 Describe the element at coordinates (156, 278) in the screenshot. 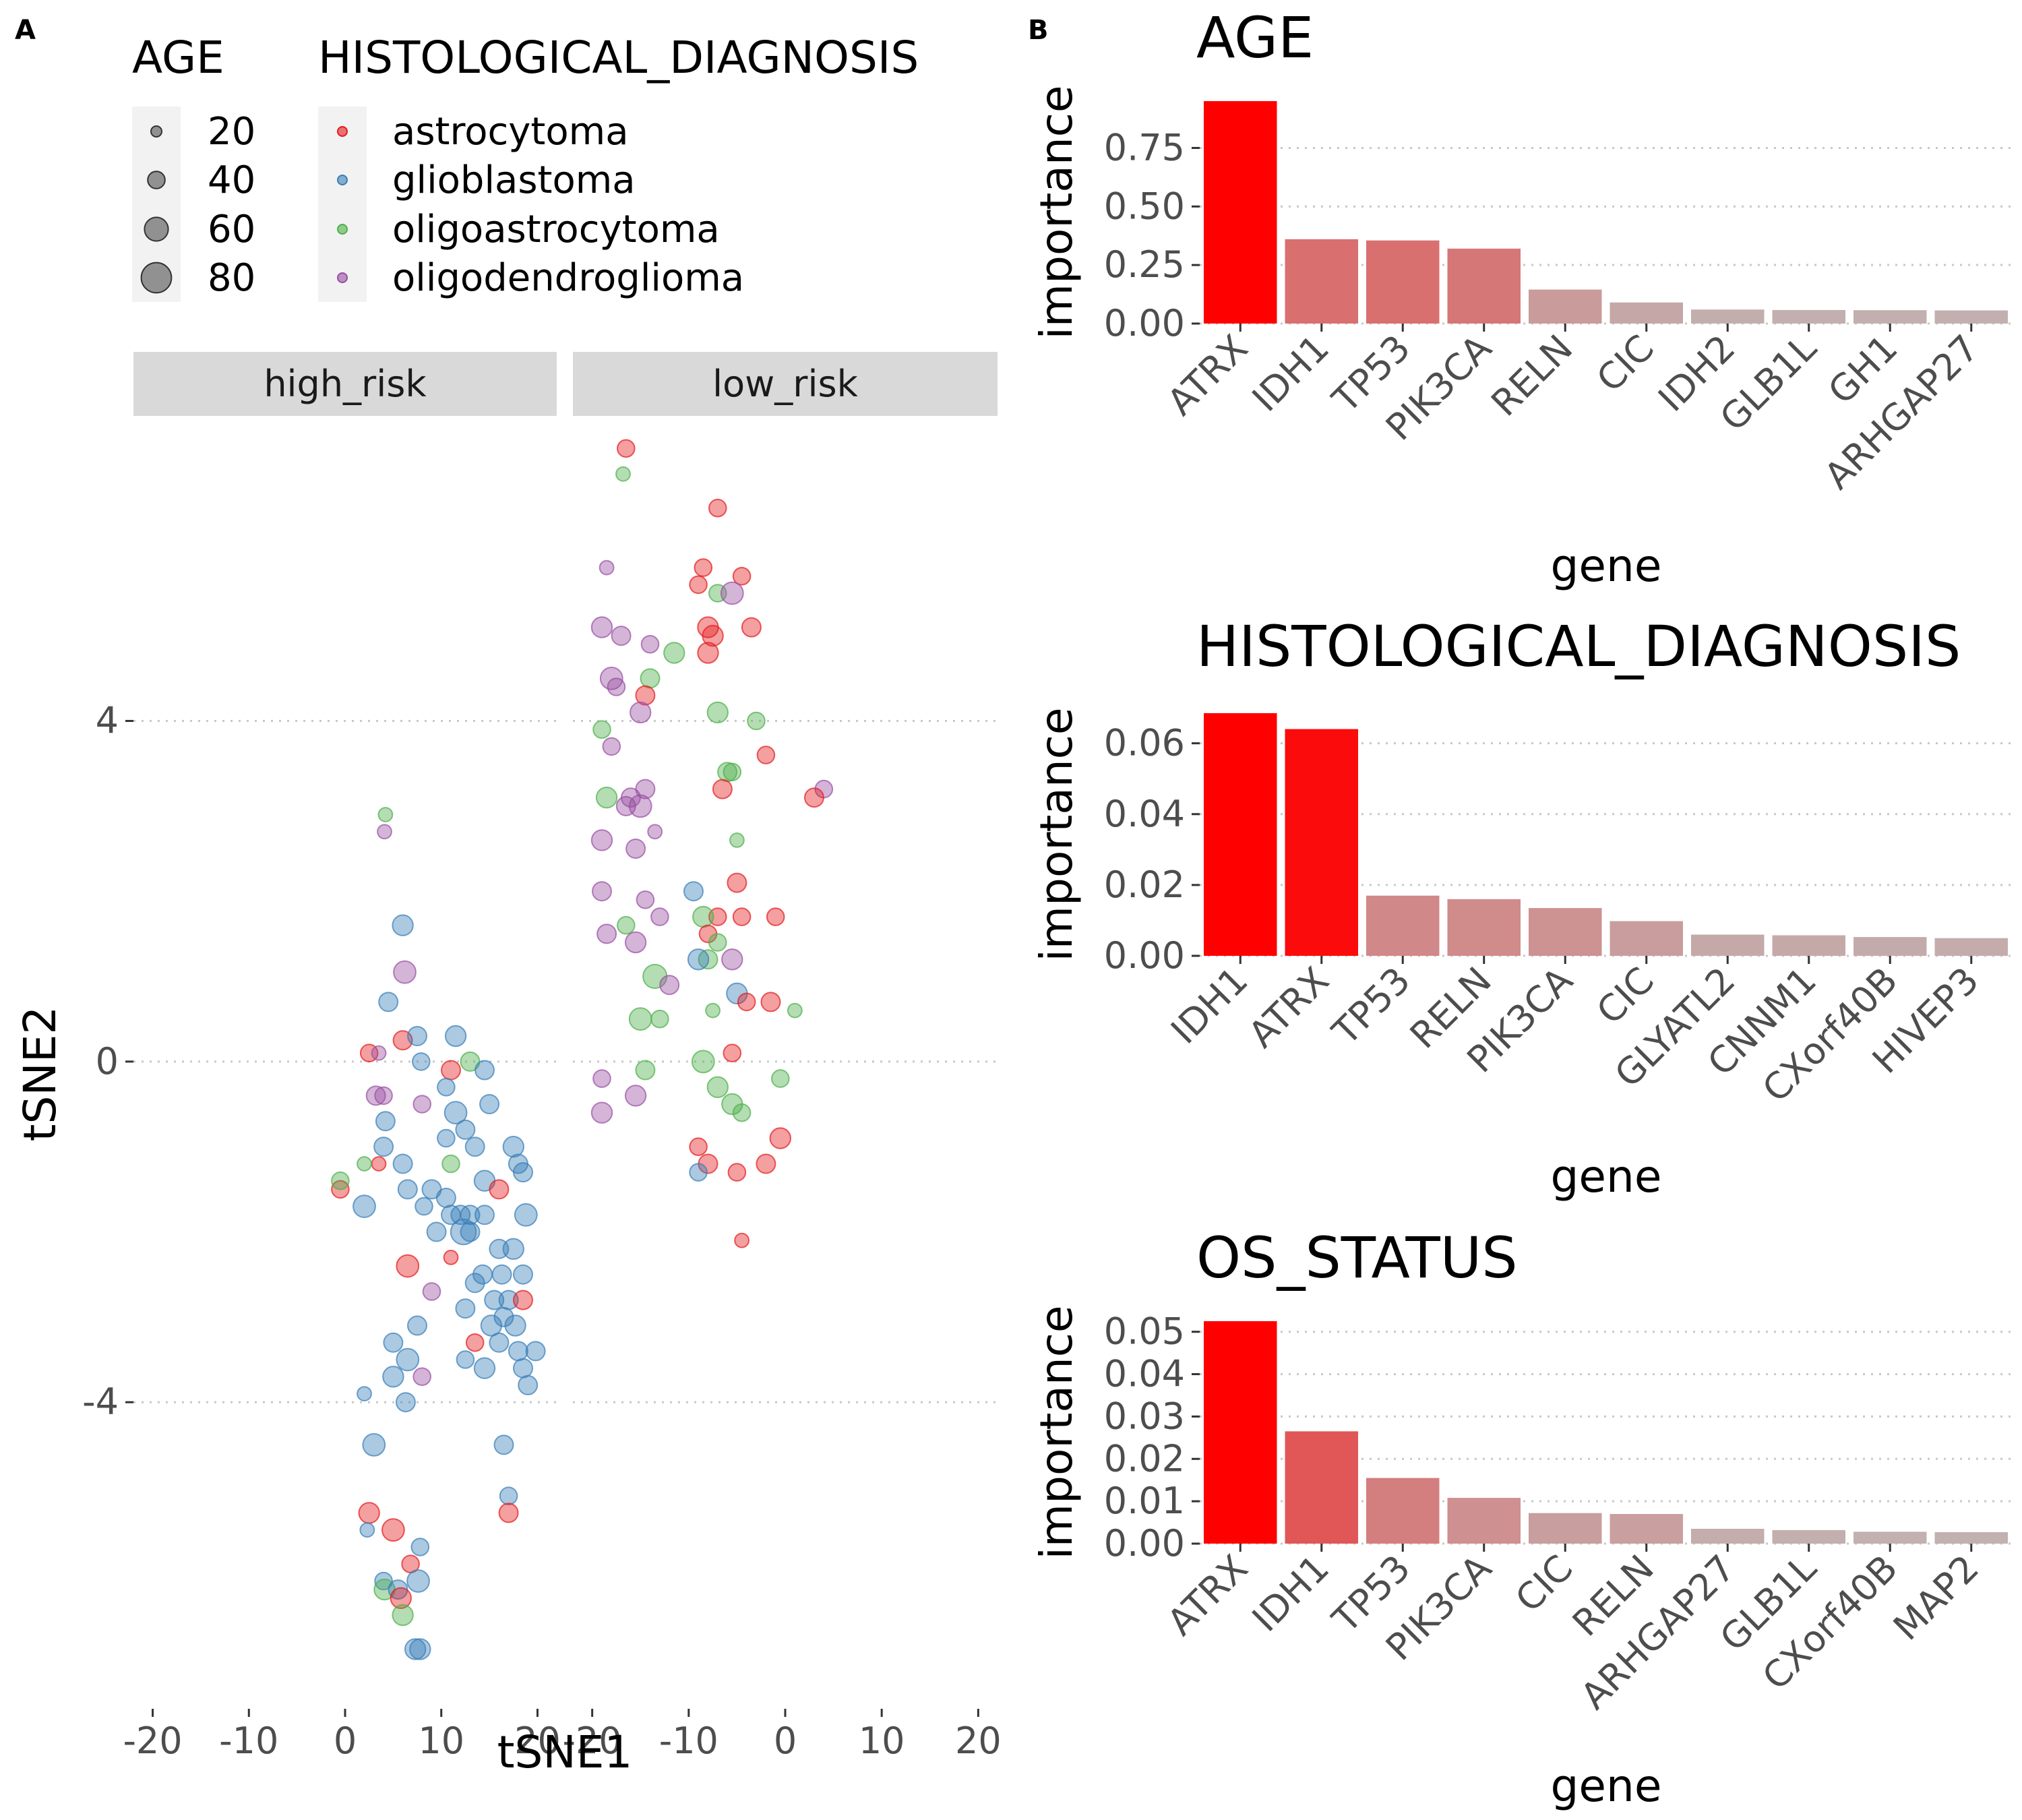

I see `legend-age-key-circle` at that location.